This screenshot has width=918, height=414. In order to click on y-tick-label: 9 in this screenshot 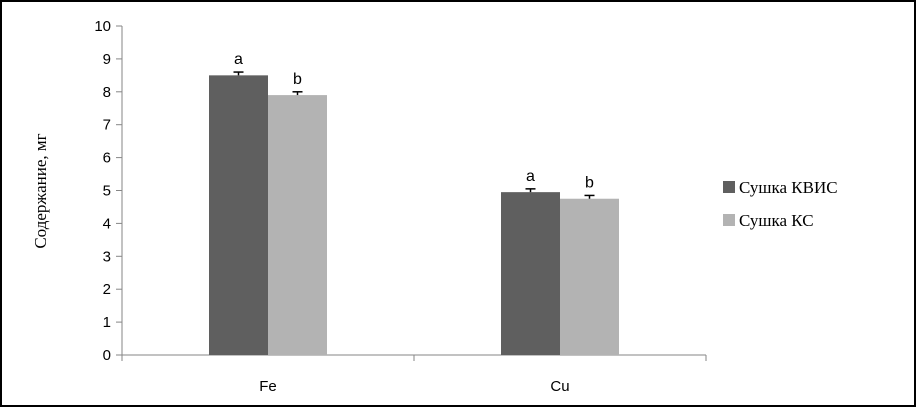, I will do `click(107, 59)`.